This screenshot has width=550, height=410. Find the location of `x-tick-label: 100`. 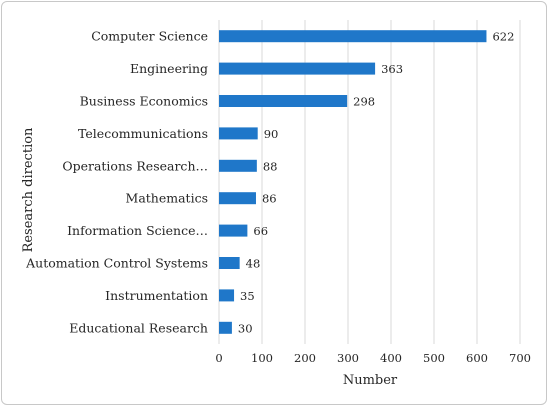

x-tick-label: 100 is located at coordinates (262, 358).